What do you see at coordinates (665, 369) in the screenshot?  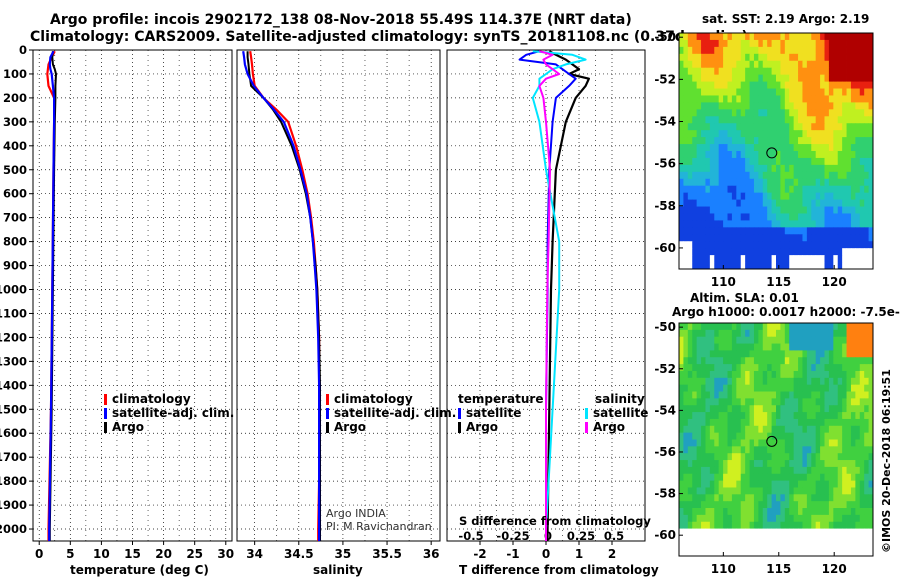 I see `map-y-tick-label: -52` at bounding box center [665, 369].